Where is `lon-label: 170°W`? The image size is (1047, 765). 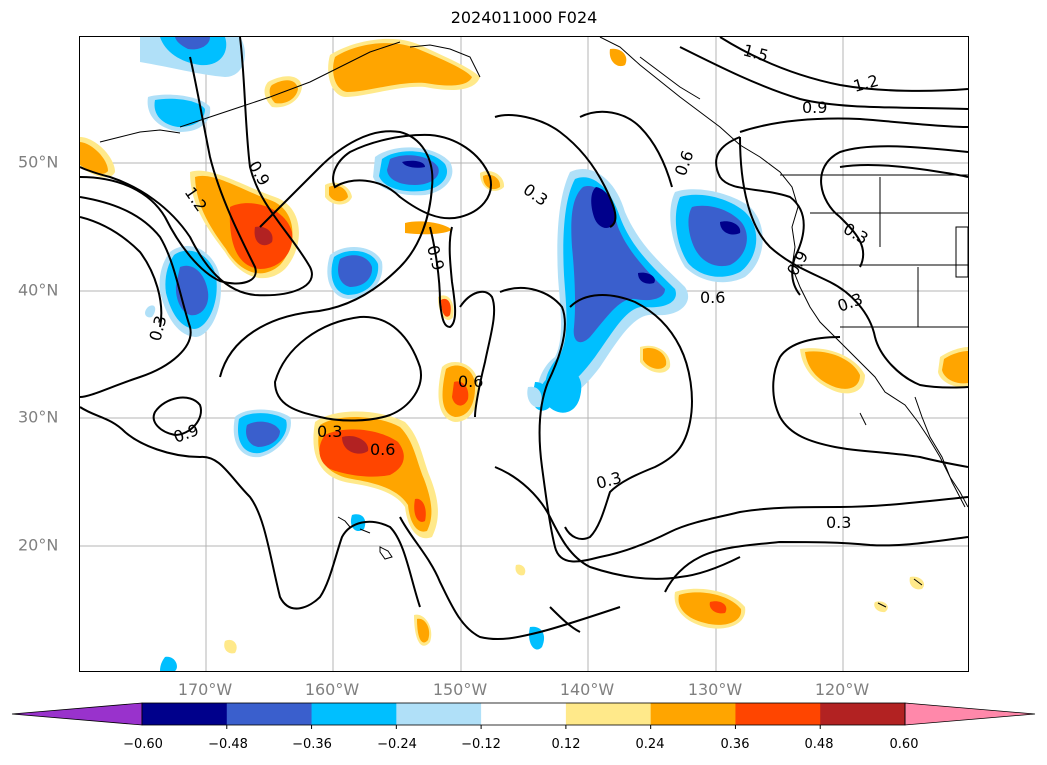 lon-label: 170°W is located at coordinates (205, 689).